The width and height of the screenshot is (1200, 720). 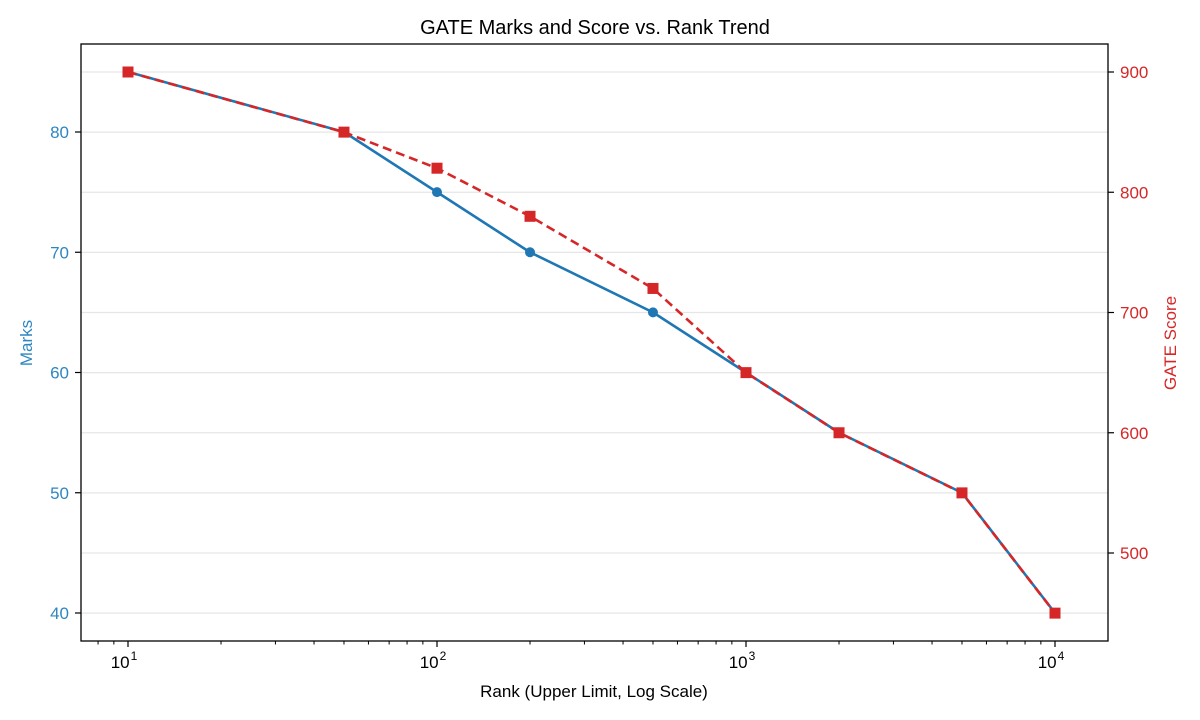 What do you see at coordinates (433, 660) in the screenshot?
I see `x-tick-label: 10²` at bounding box center [433, 660].